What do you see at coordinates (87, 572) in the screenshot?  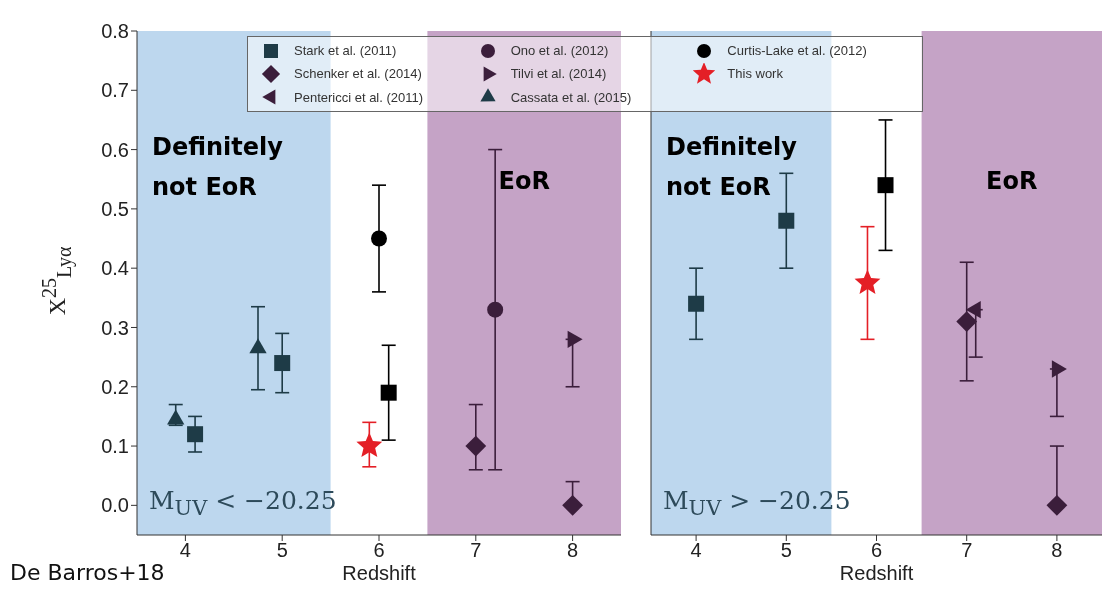 I see `text: De Barros+18` at bounding box center [87, 572].